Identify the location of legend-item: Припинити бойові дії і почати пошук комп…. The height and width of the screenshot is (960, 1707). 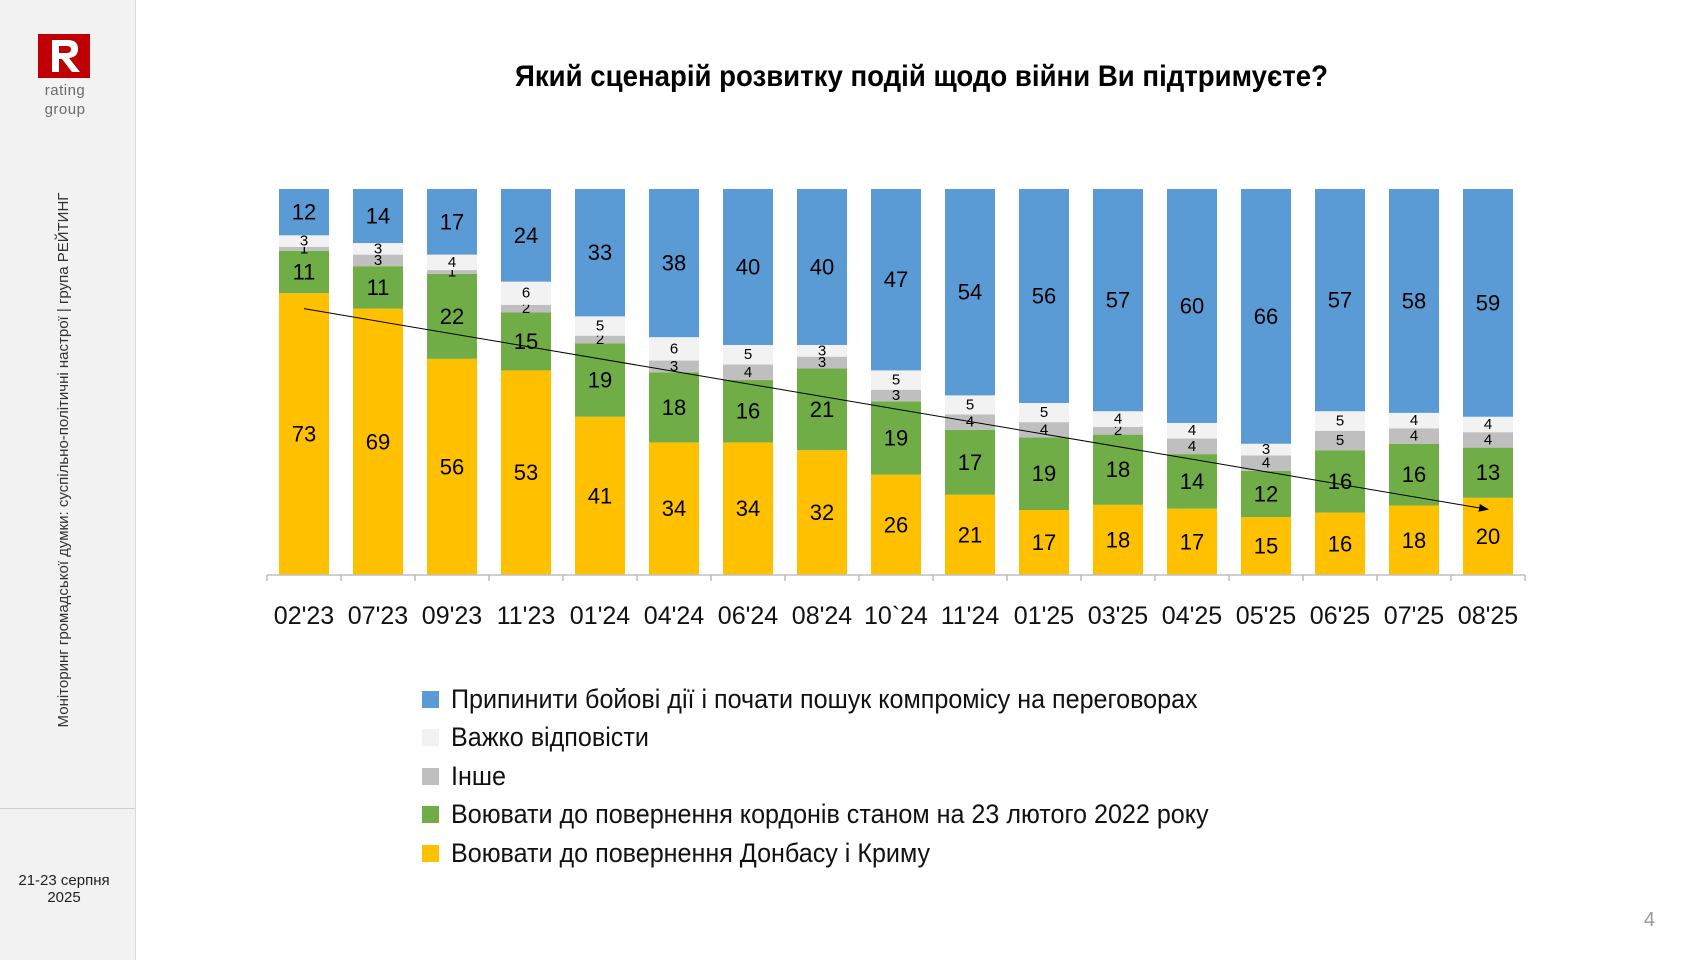
(844, 699).